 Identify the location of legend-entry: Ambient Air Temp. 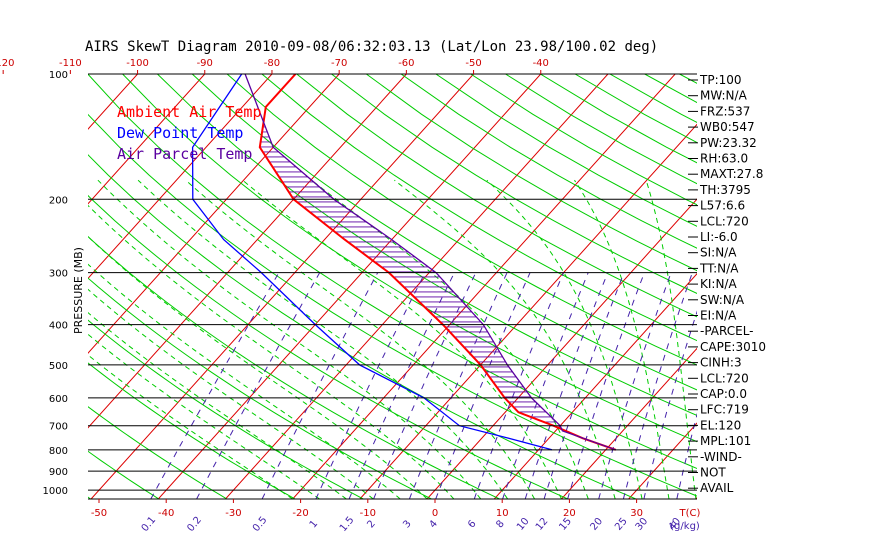
(189, 112).